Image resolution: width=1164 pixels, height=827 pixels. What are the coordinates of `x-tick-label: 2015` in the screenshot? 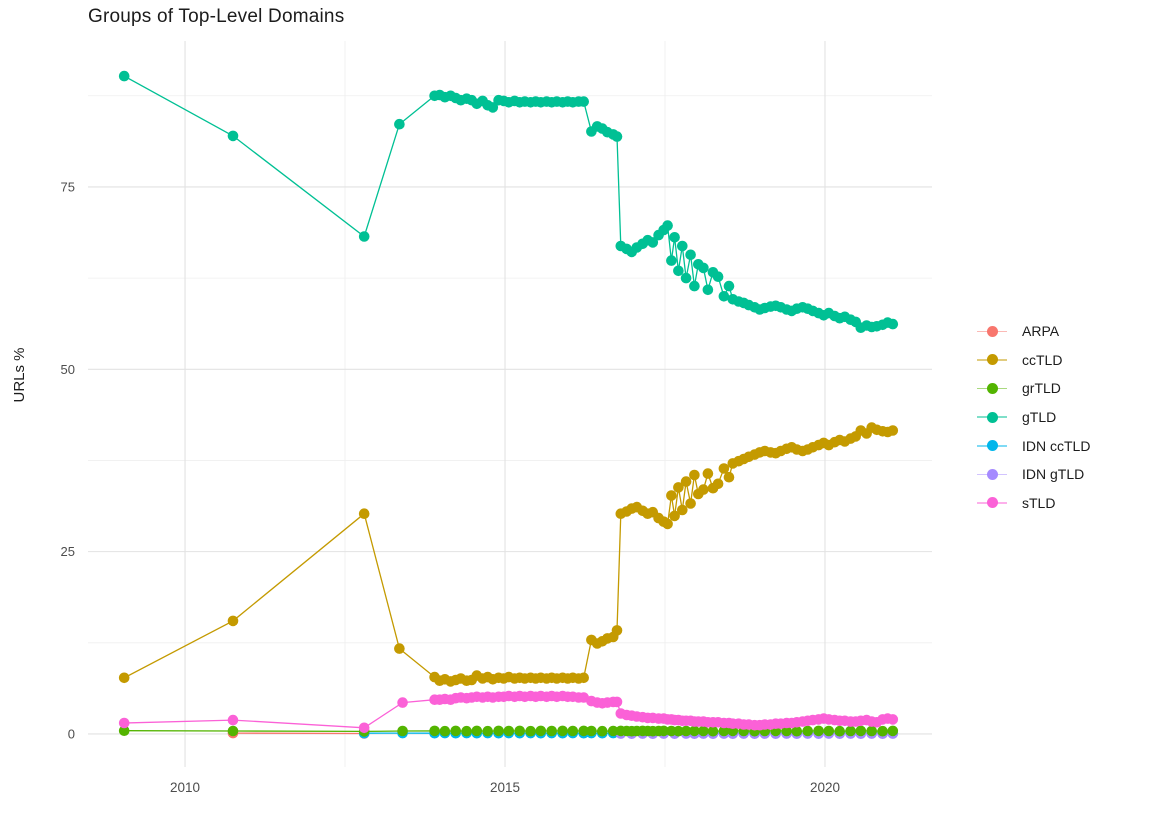 It's located at (505, 787).